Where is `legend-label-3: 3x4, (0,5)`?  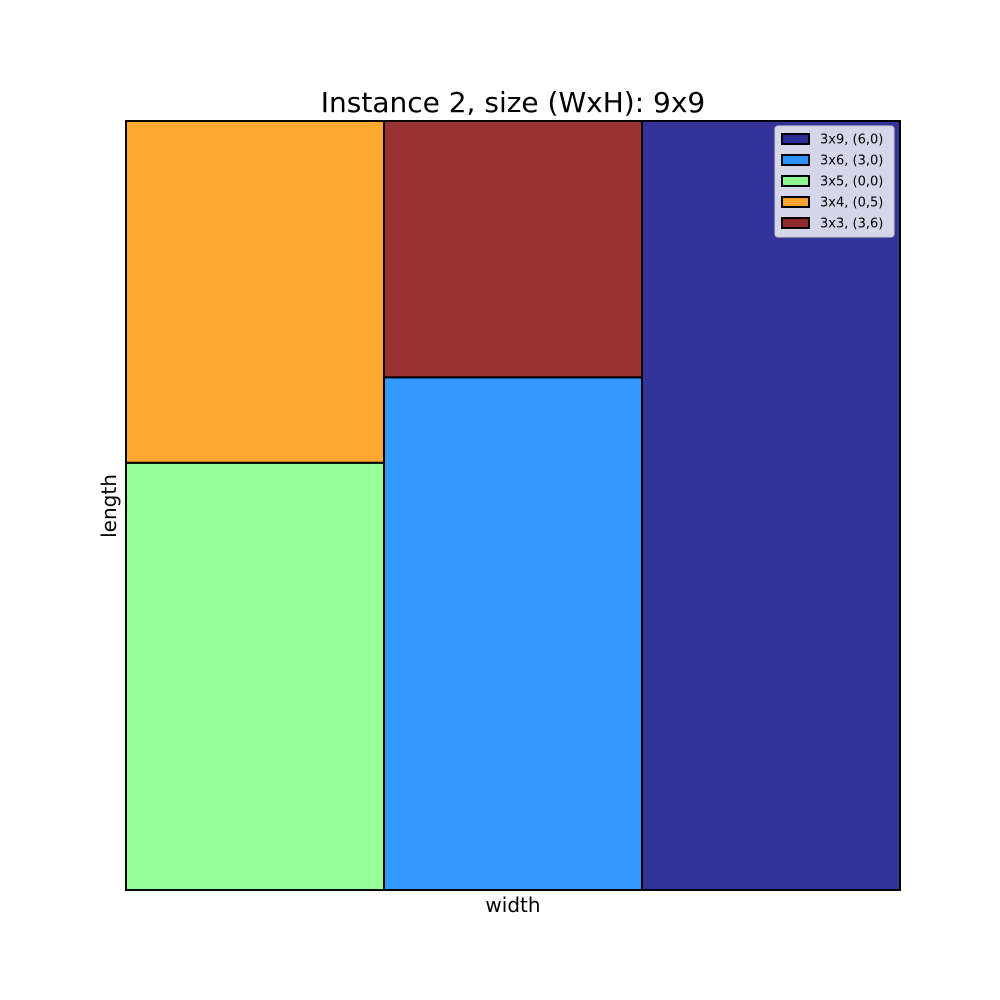 legend-label-3: 3x4, (0,5) is located at coordinates (851, 203).